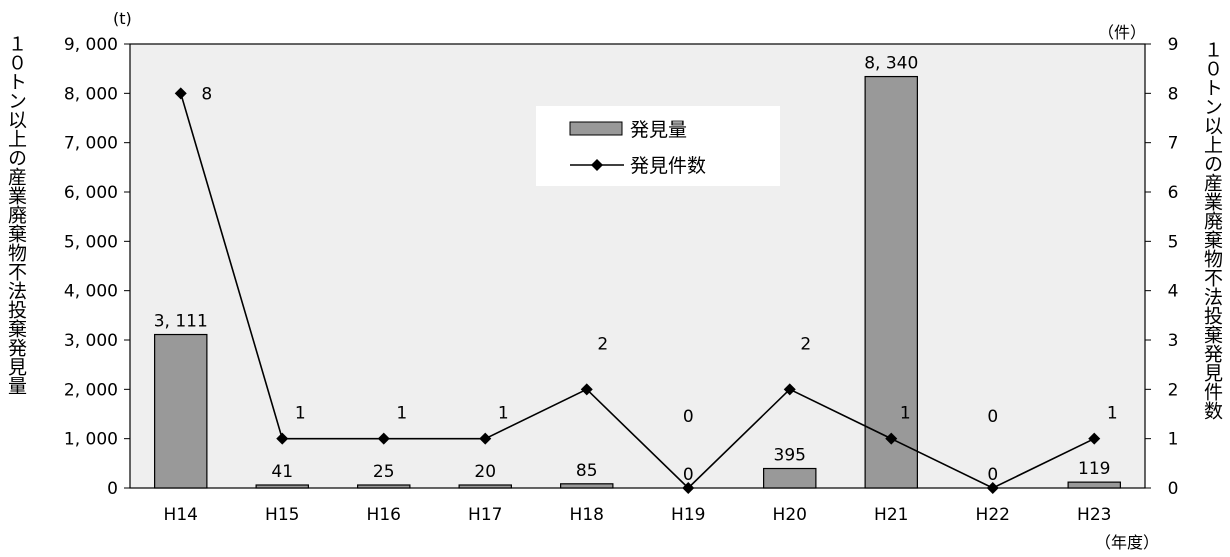 This screenshot has width=1230, height=557. I want to click on x-unit: （年度）, so click(1127, 542).